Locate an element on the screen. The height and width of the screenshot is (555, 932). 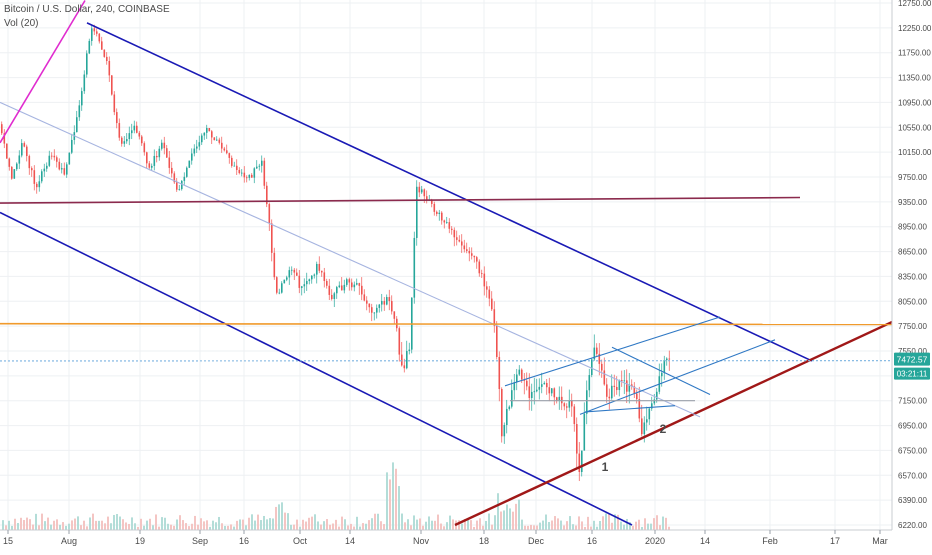
time-tick-label: 15 is located at coordinates (8, 541).